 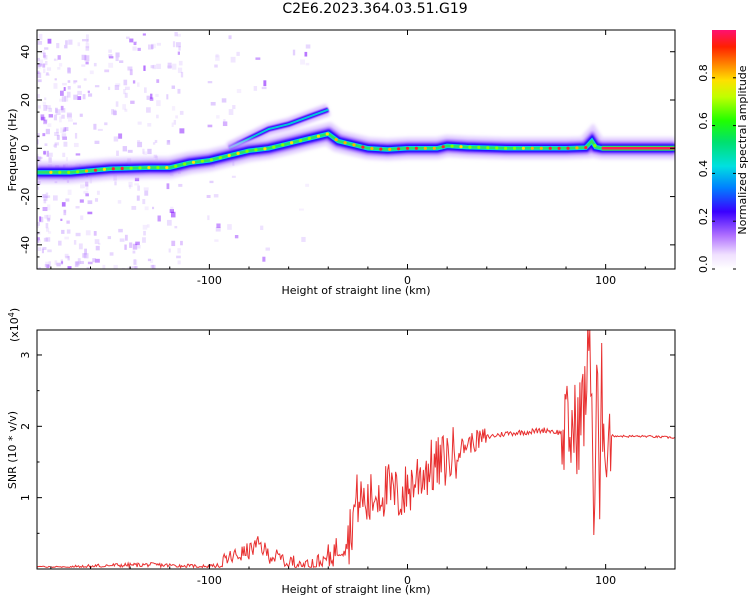 I want to click on snr-scale-exponent: 4, so click(x=11, y=314).